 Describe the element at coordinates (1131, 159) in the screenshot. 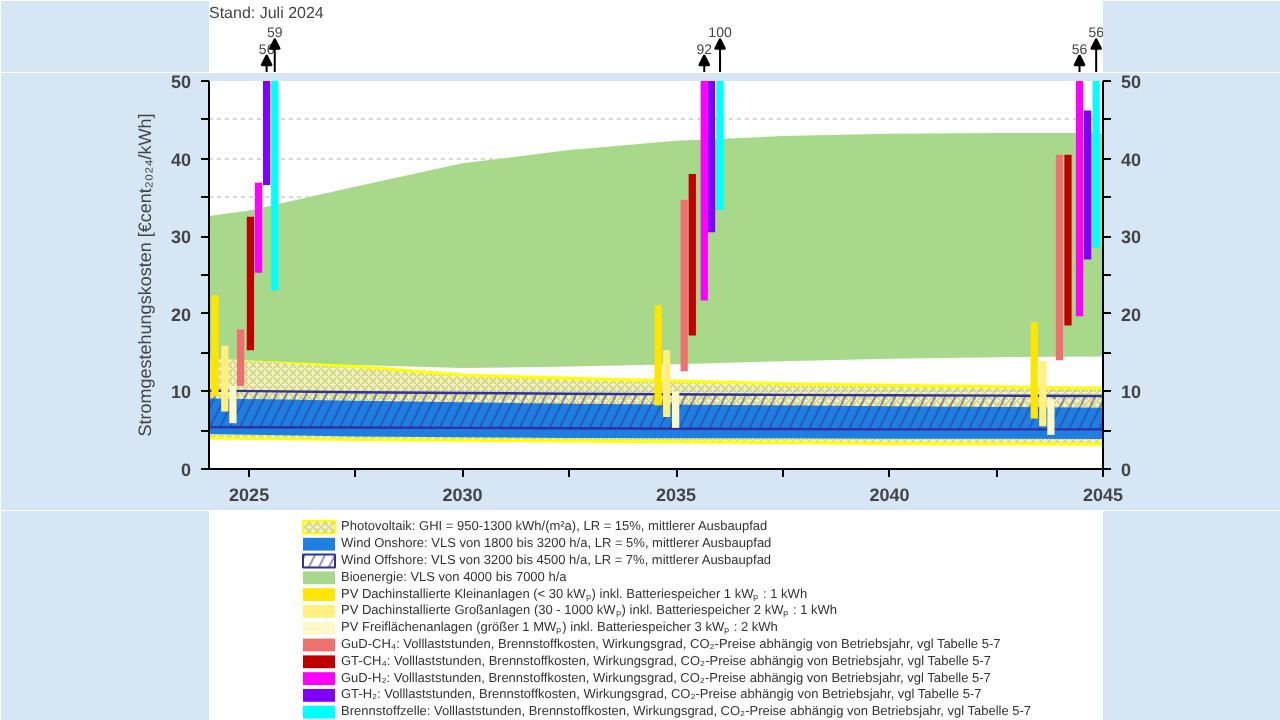

I see `y2-tick-label: 40` at that location.